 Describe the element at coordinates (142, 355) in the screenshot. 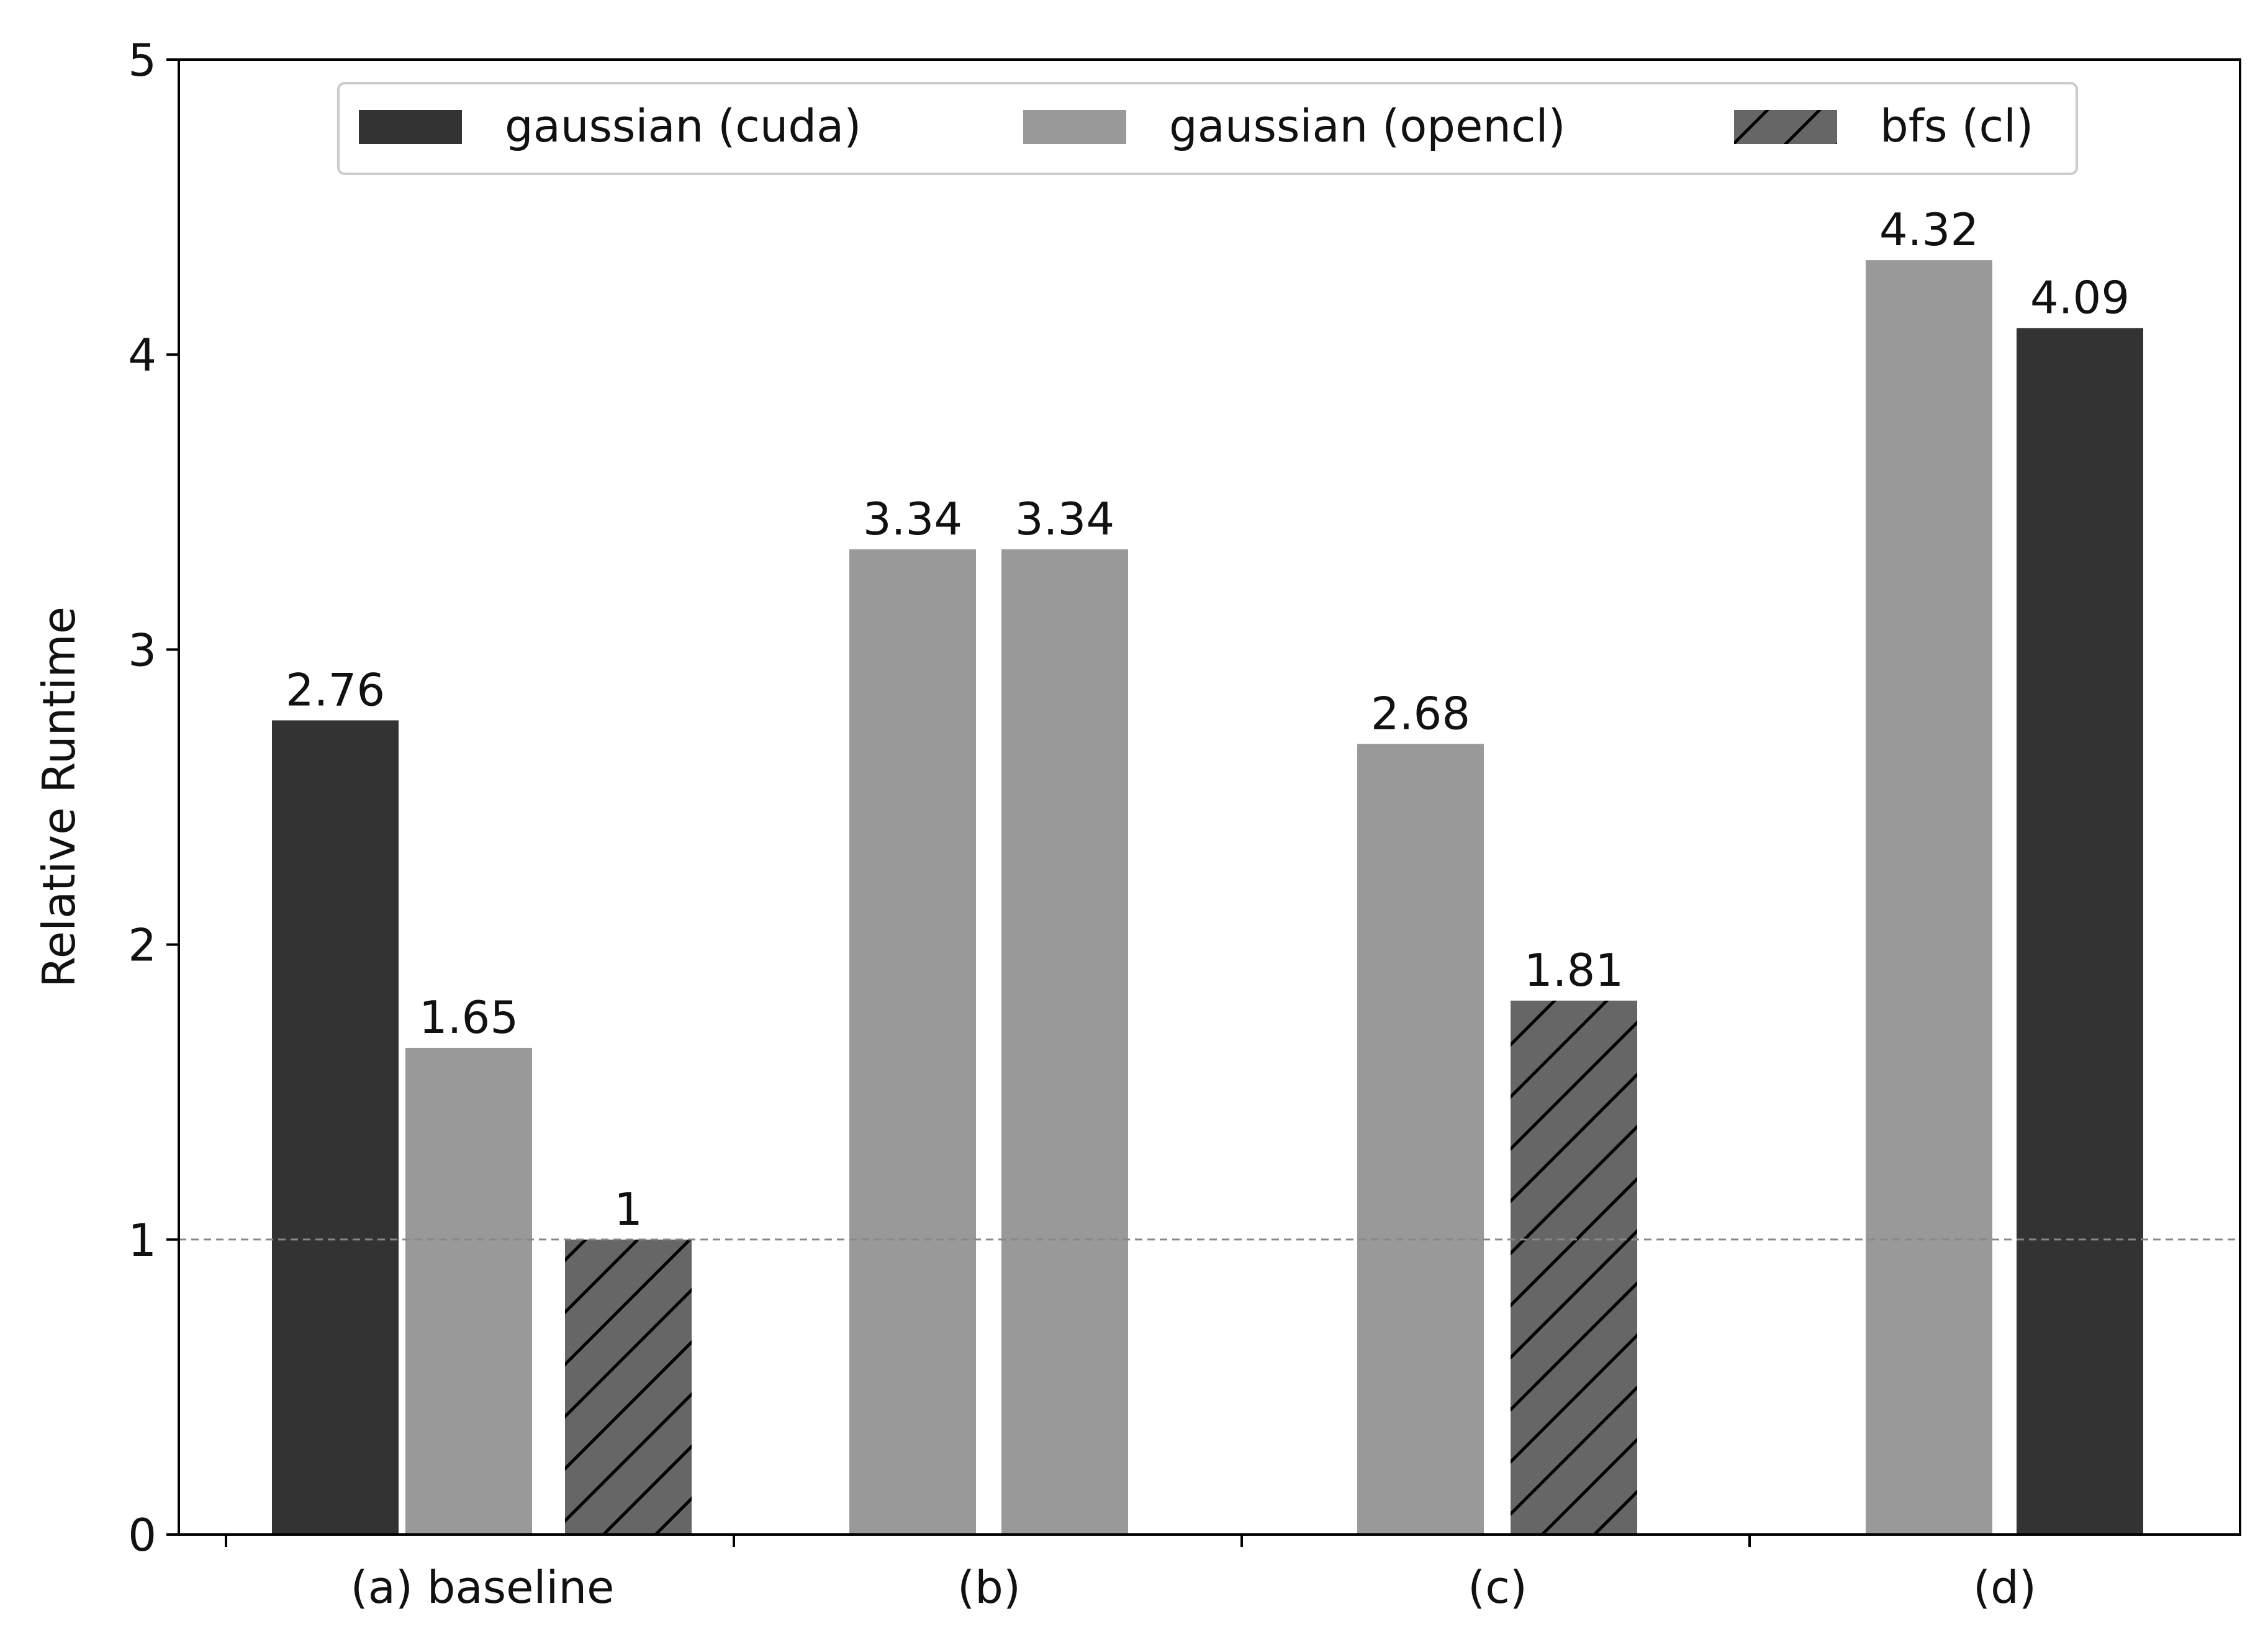

I see `y-tick-label: 4` at that location.